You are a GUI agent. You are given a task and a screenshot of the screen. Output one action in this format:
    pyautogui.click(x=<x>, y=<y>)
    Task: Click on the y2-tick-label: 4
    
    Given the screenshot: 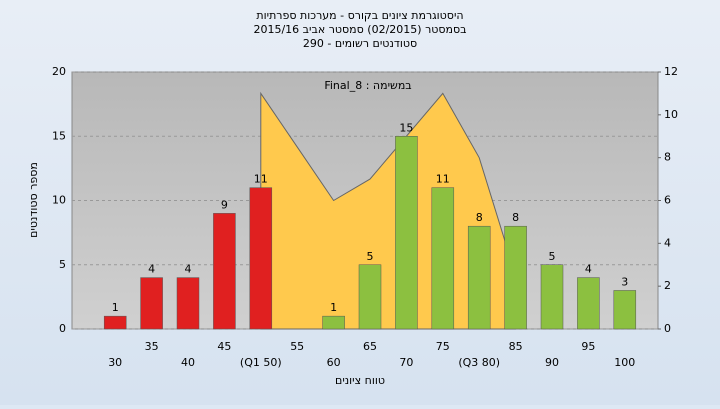 What is the action you would take?
    pyautogui.click(x=667, y=242)
    